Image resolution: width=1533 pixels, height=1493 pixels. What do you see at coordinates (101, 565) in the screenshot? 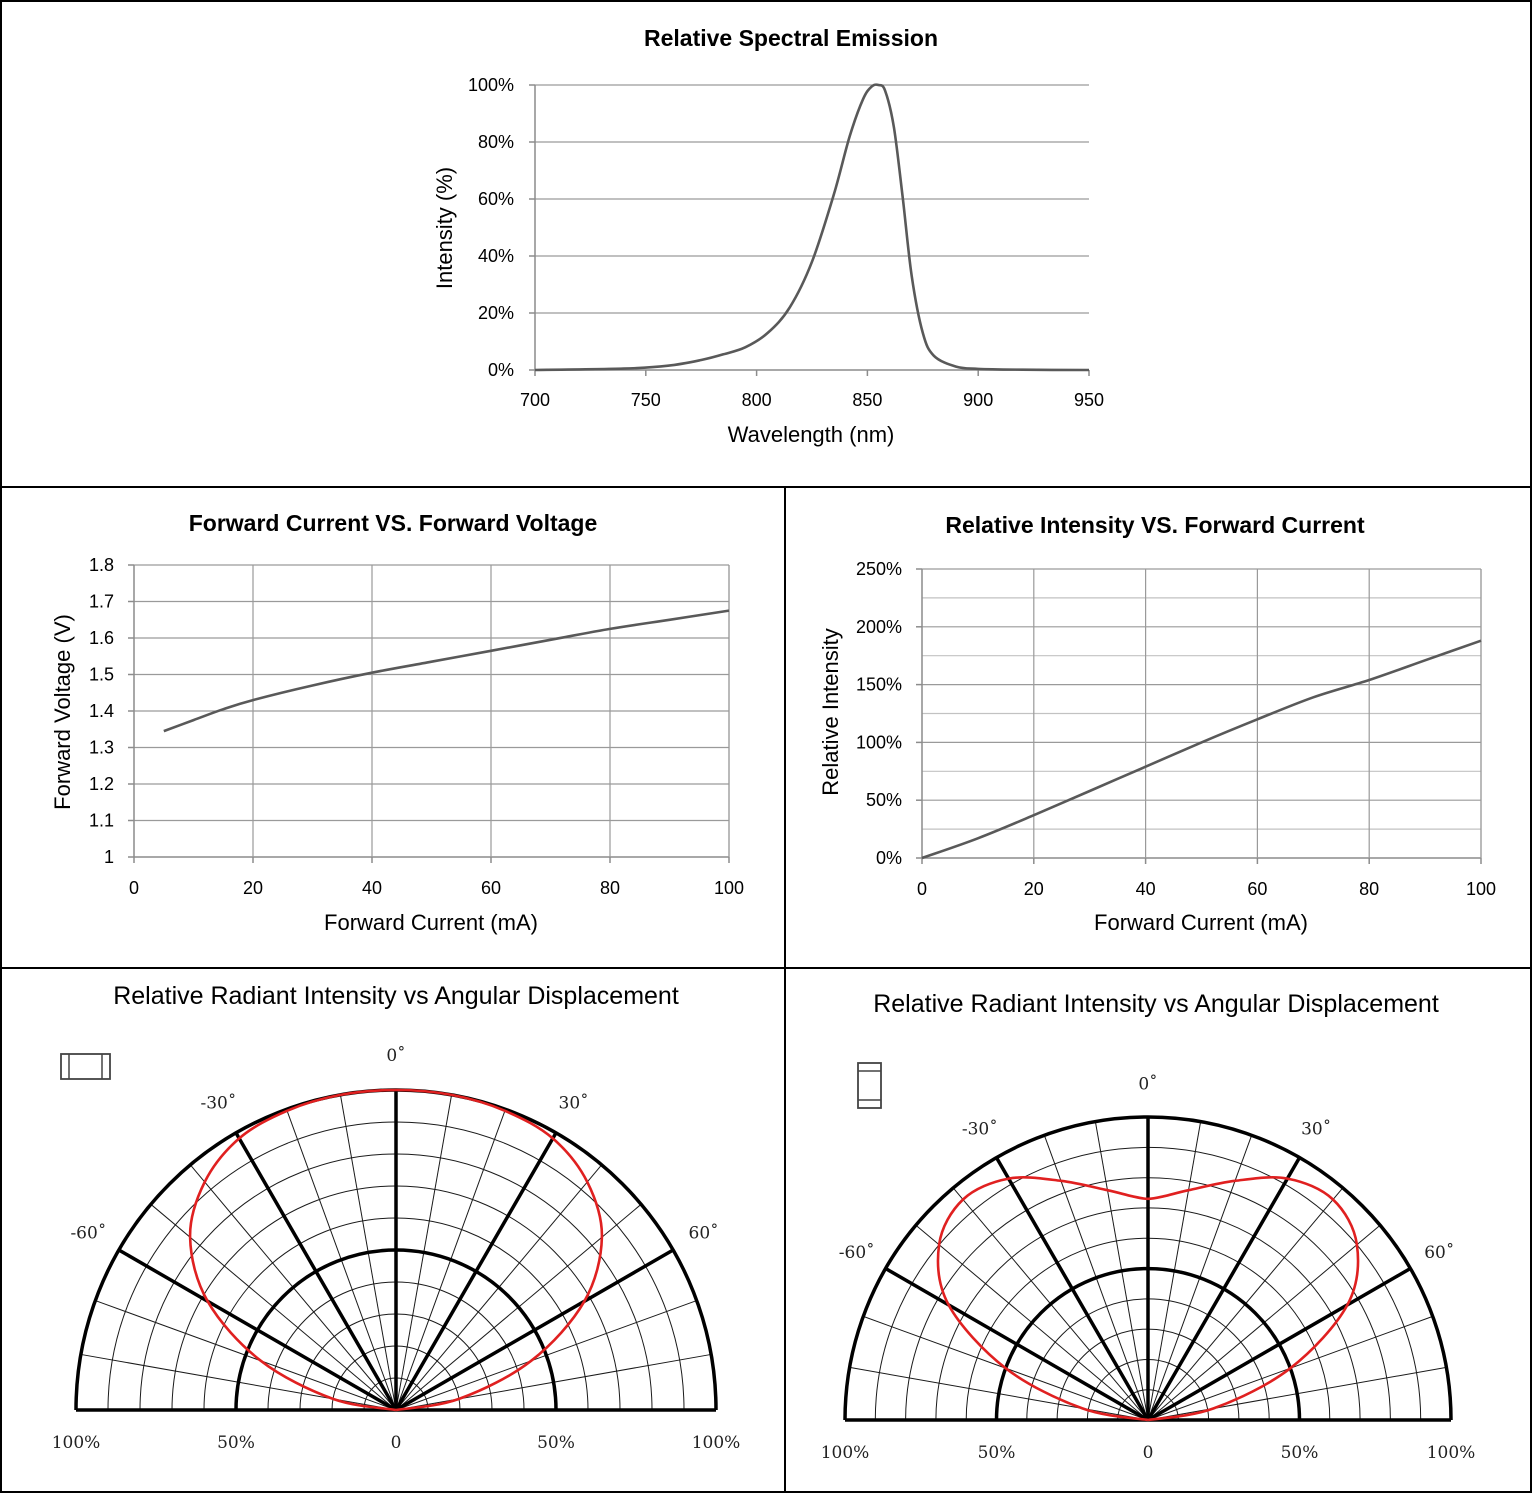
I see `y-tick-label: 1.8` at bounding box center [101, 565].